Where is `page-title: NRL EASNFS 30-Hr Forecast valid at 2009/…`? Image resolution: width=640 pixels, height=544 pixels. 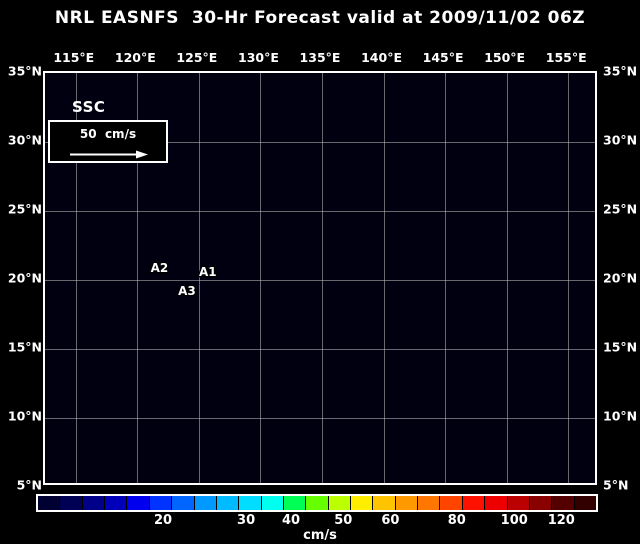
page-title: NRL EASNFS 30-Hr Forecast valid at 2009/… is located at coordinates (320, 18).